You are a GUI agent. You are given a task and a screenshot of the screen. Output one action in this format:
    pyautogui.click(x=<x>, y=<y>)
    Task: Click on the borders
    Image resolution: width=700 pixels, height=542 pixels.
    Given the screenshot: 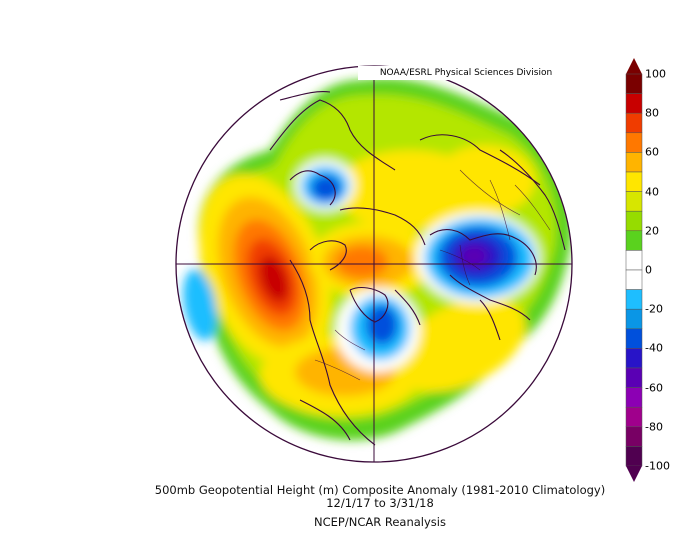 What is the action you would take?
    pyautogui.click(x=432, y=275)
    